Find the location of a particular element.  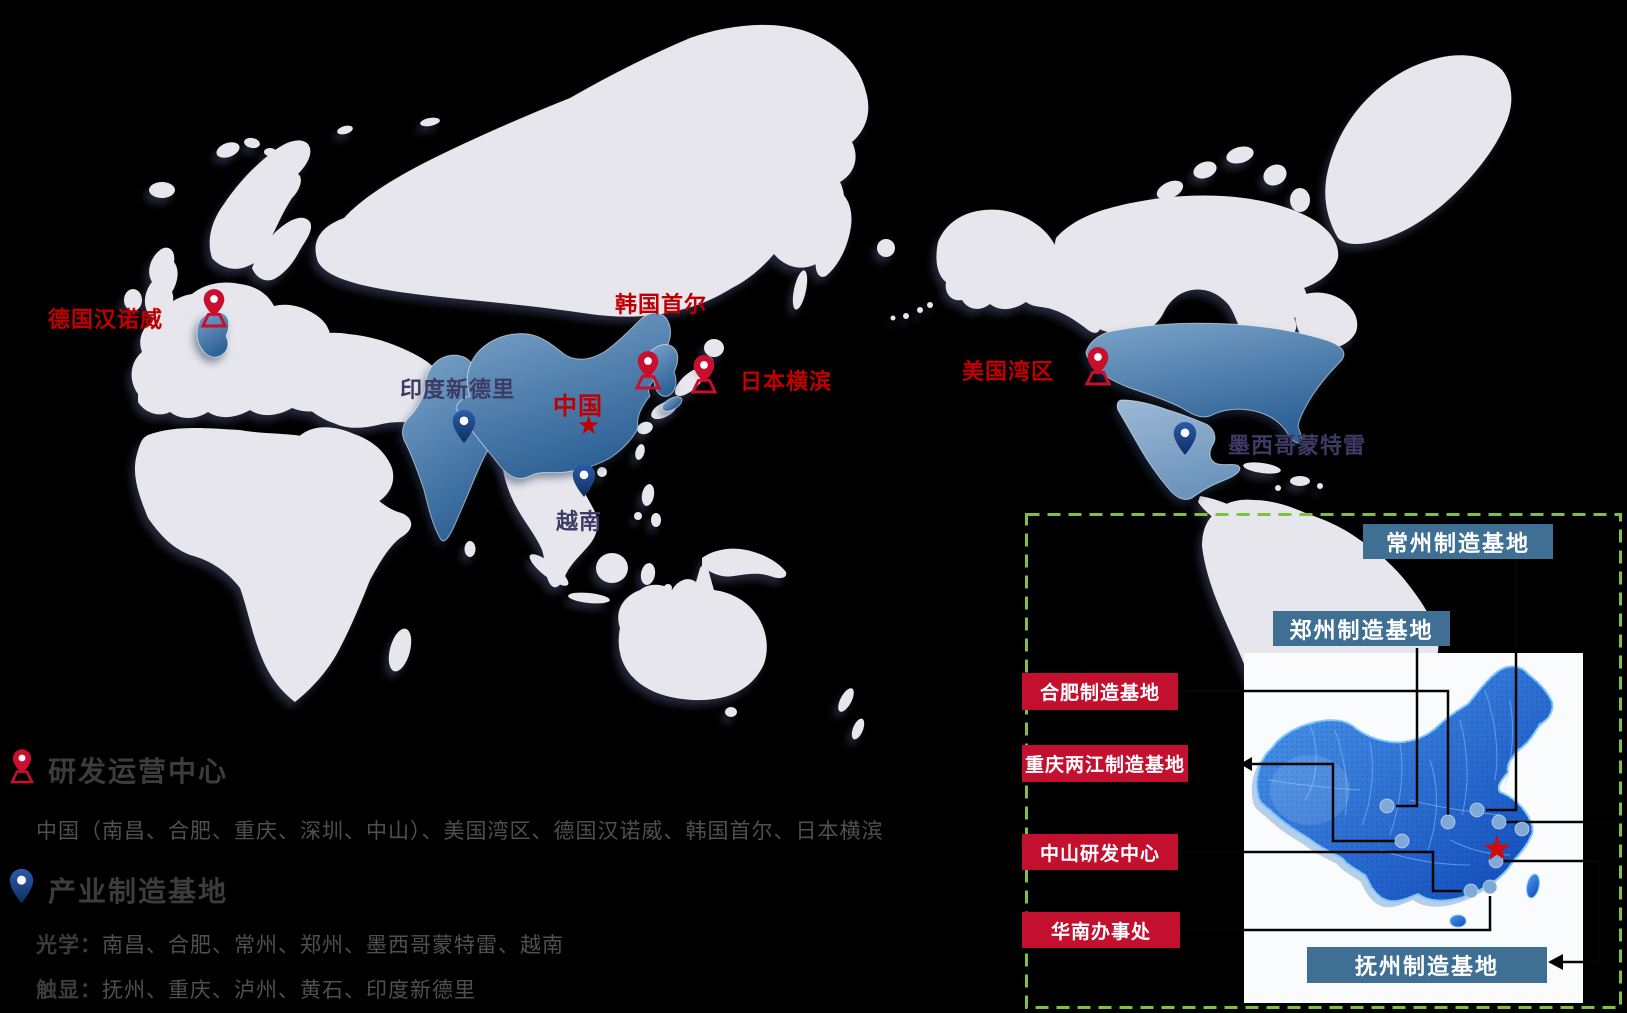

dot-shanghai is located at coordinates (1499, 822).